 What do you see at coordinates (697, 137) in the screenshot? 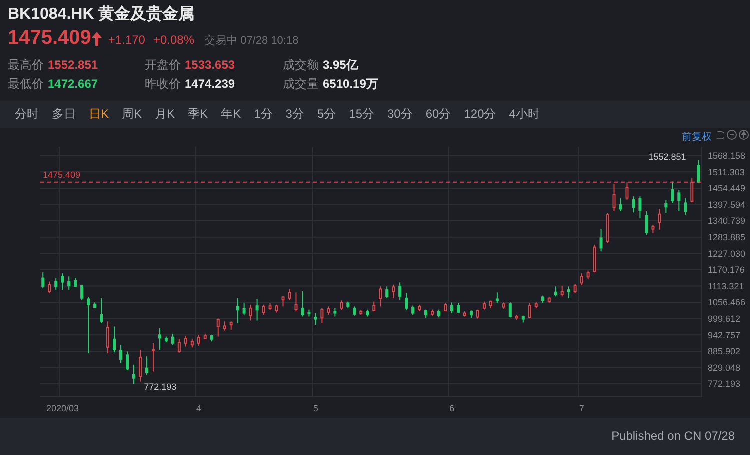
I see `text: 前复权` at bounding box center [697, 137].